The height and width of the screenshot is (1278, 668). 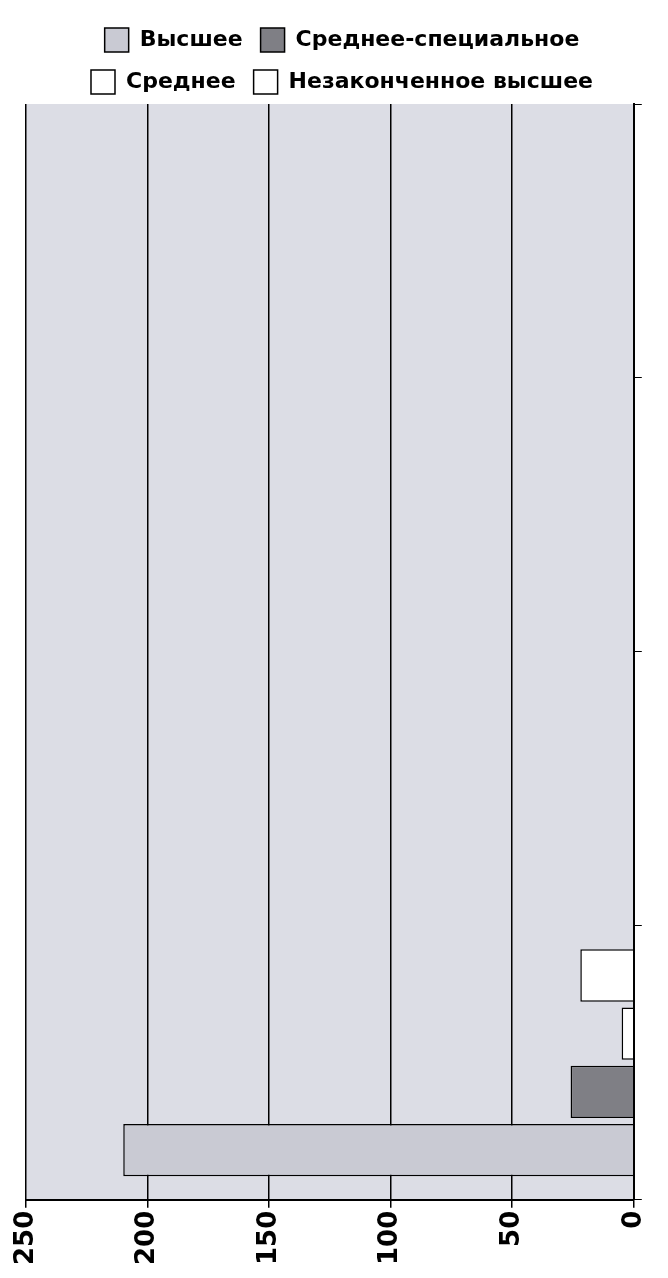 What do you see at coordinates (441, 80) in the screenshot?
I see `legend-label: Незаконченное высшее` at bounding box center [441, 80].